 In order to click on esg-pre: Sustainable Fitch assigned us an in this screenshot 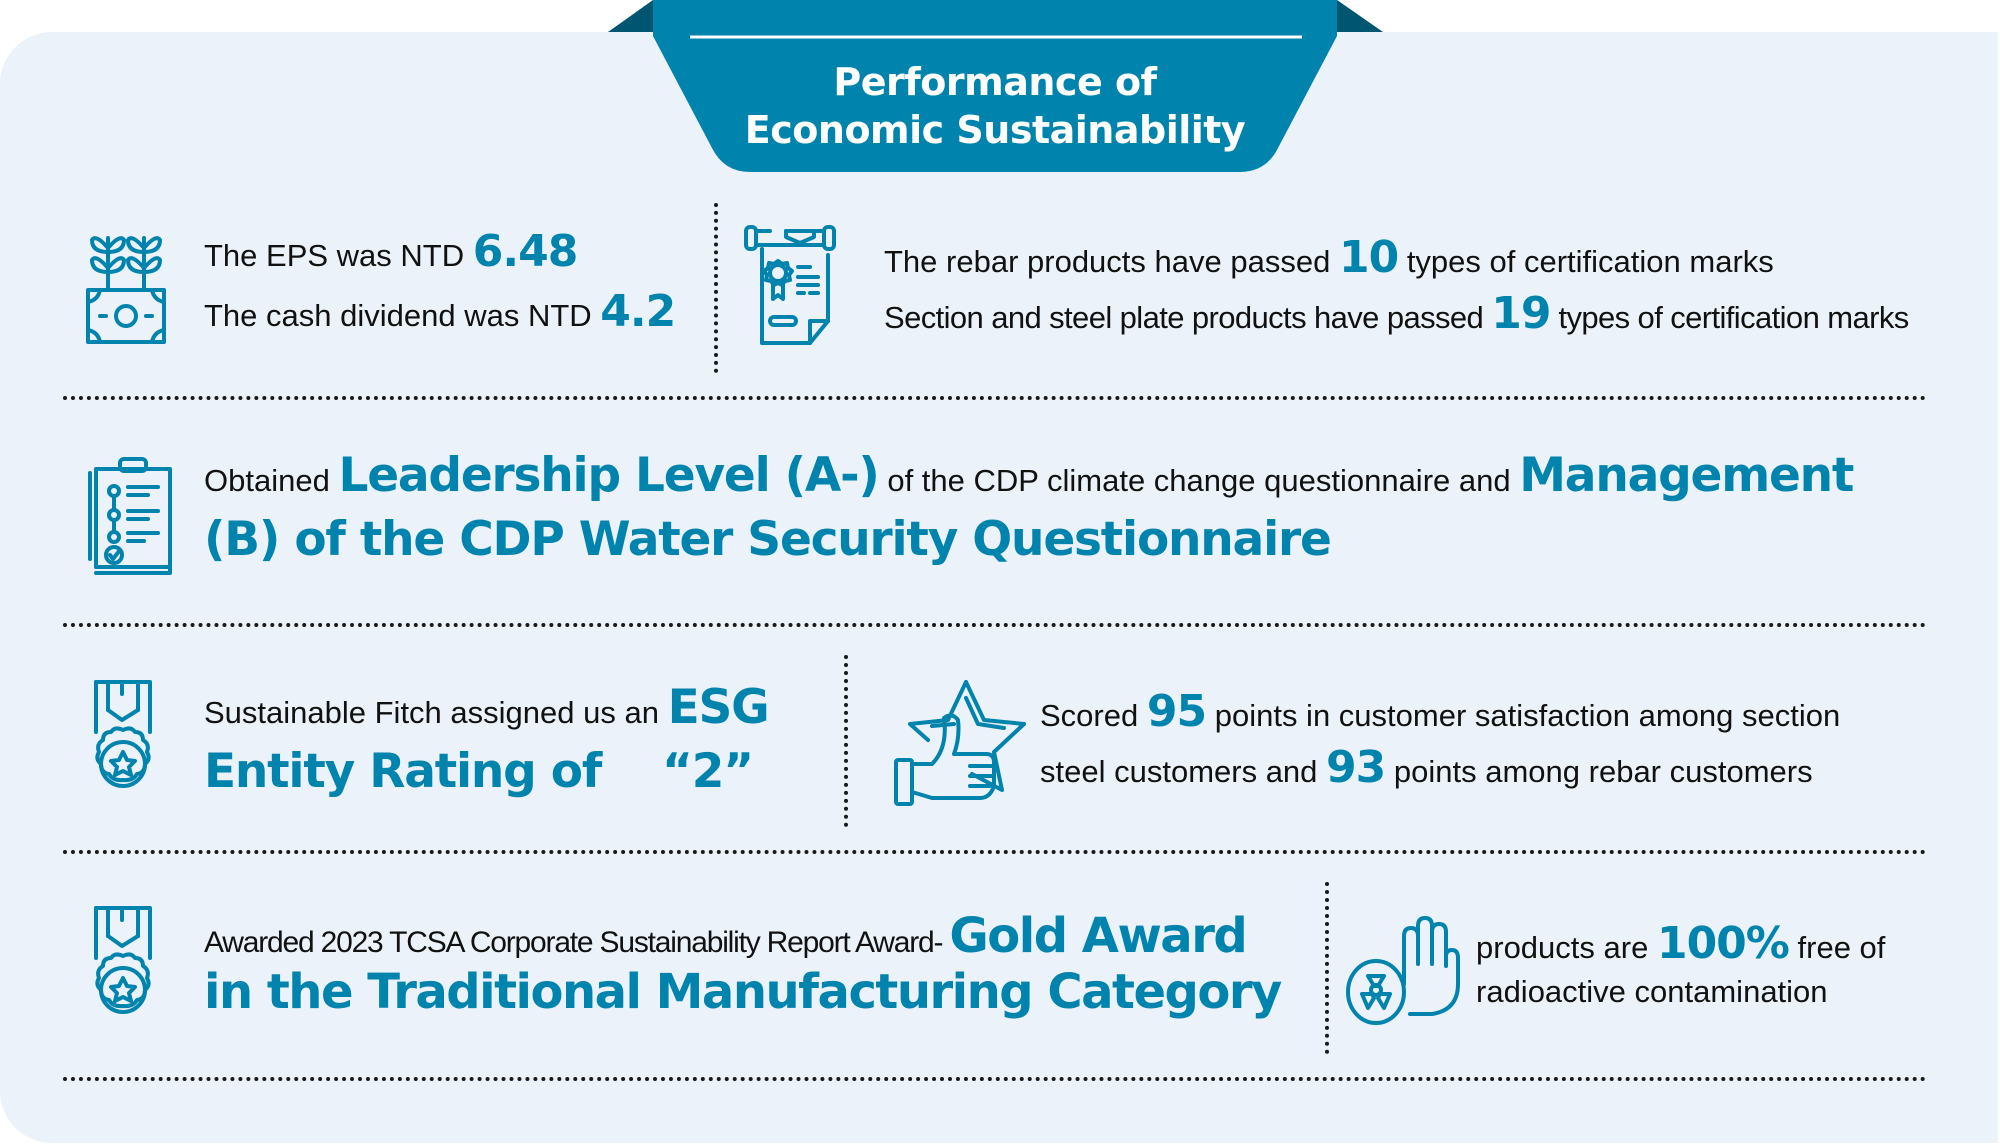, I will do `click(431, 712)`.